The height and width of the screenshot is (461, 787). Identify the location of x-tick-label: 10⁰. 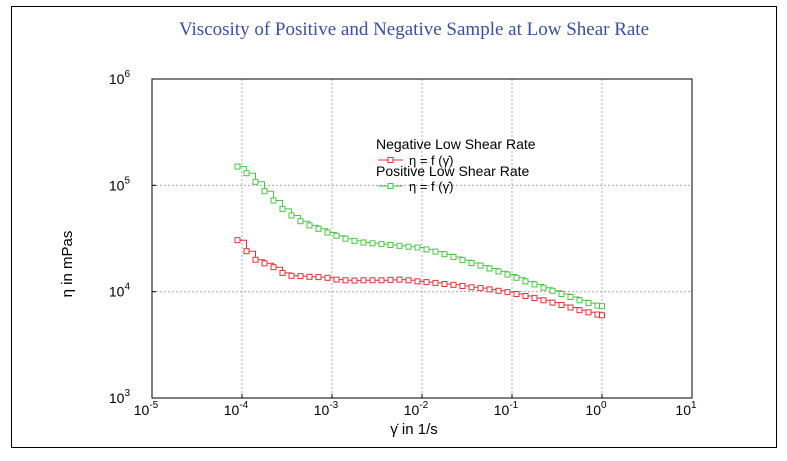
(596, 409).